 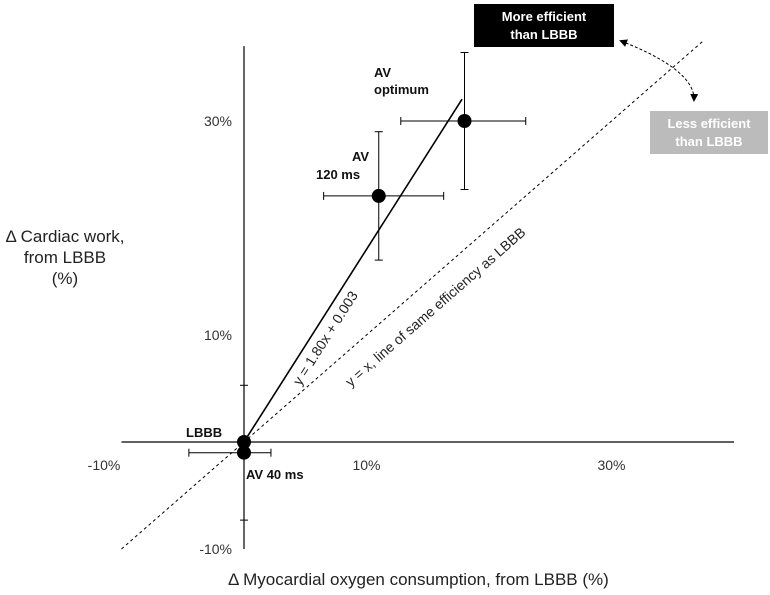 What do you see at coordinates (275, 474) in the screenshot?
I see `point-label-av40: AV 40 ms` at bounding box center [275, 474].